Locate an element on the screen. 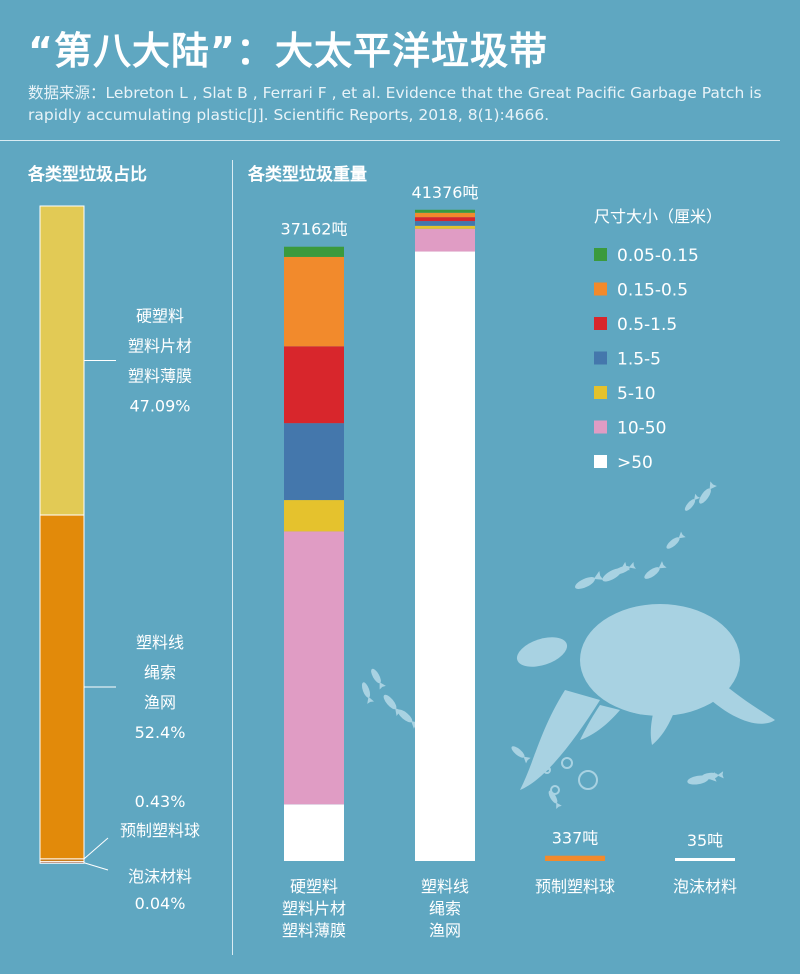 The height and width of the screenshot is (974, 800). bubbles-illustration is located at coordinates (570, 776).